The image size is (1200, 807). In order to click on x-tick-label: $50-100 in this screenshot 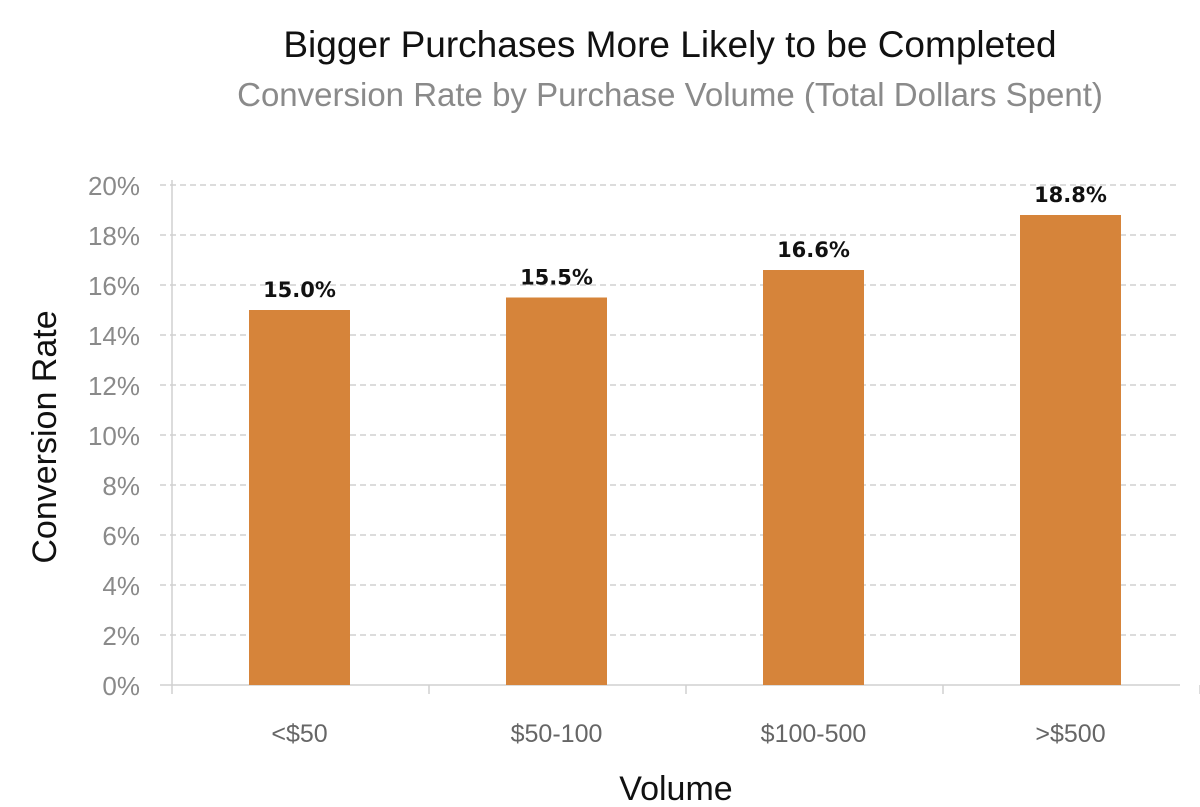, I will do `click(557, 734)`.